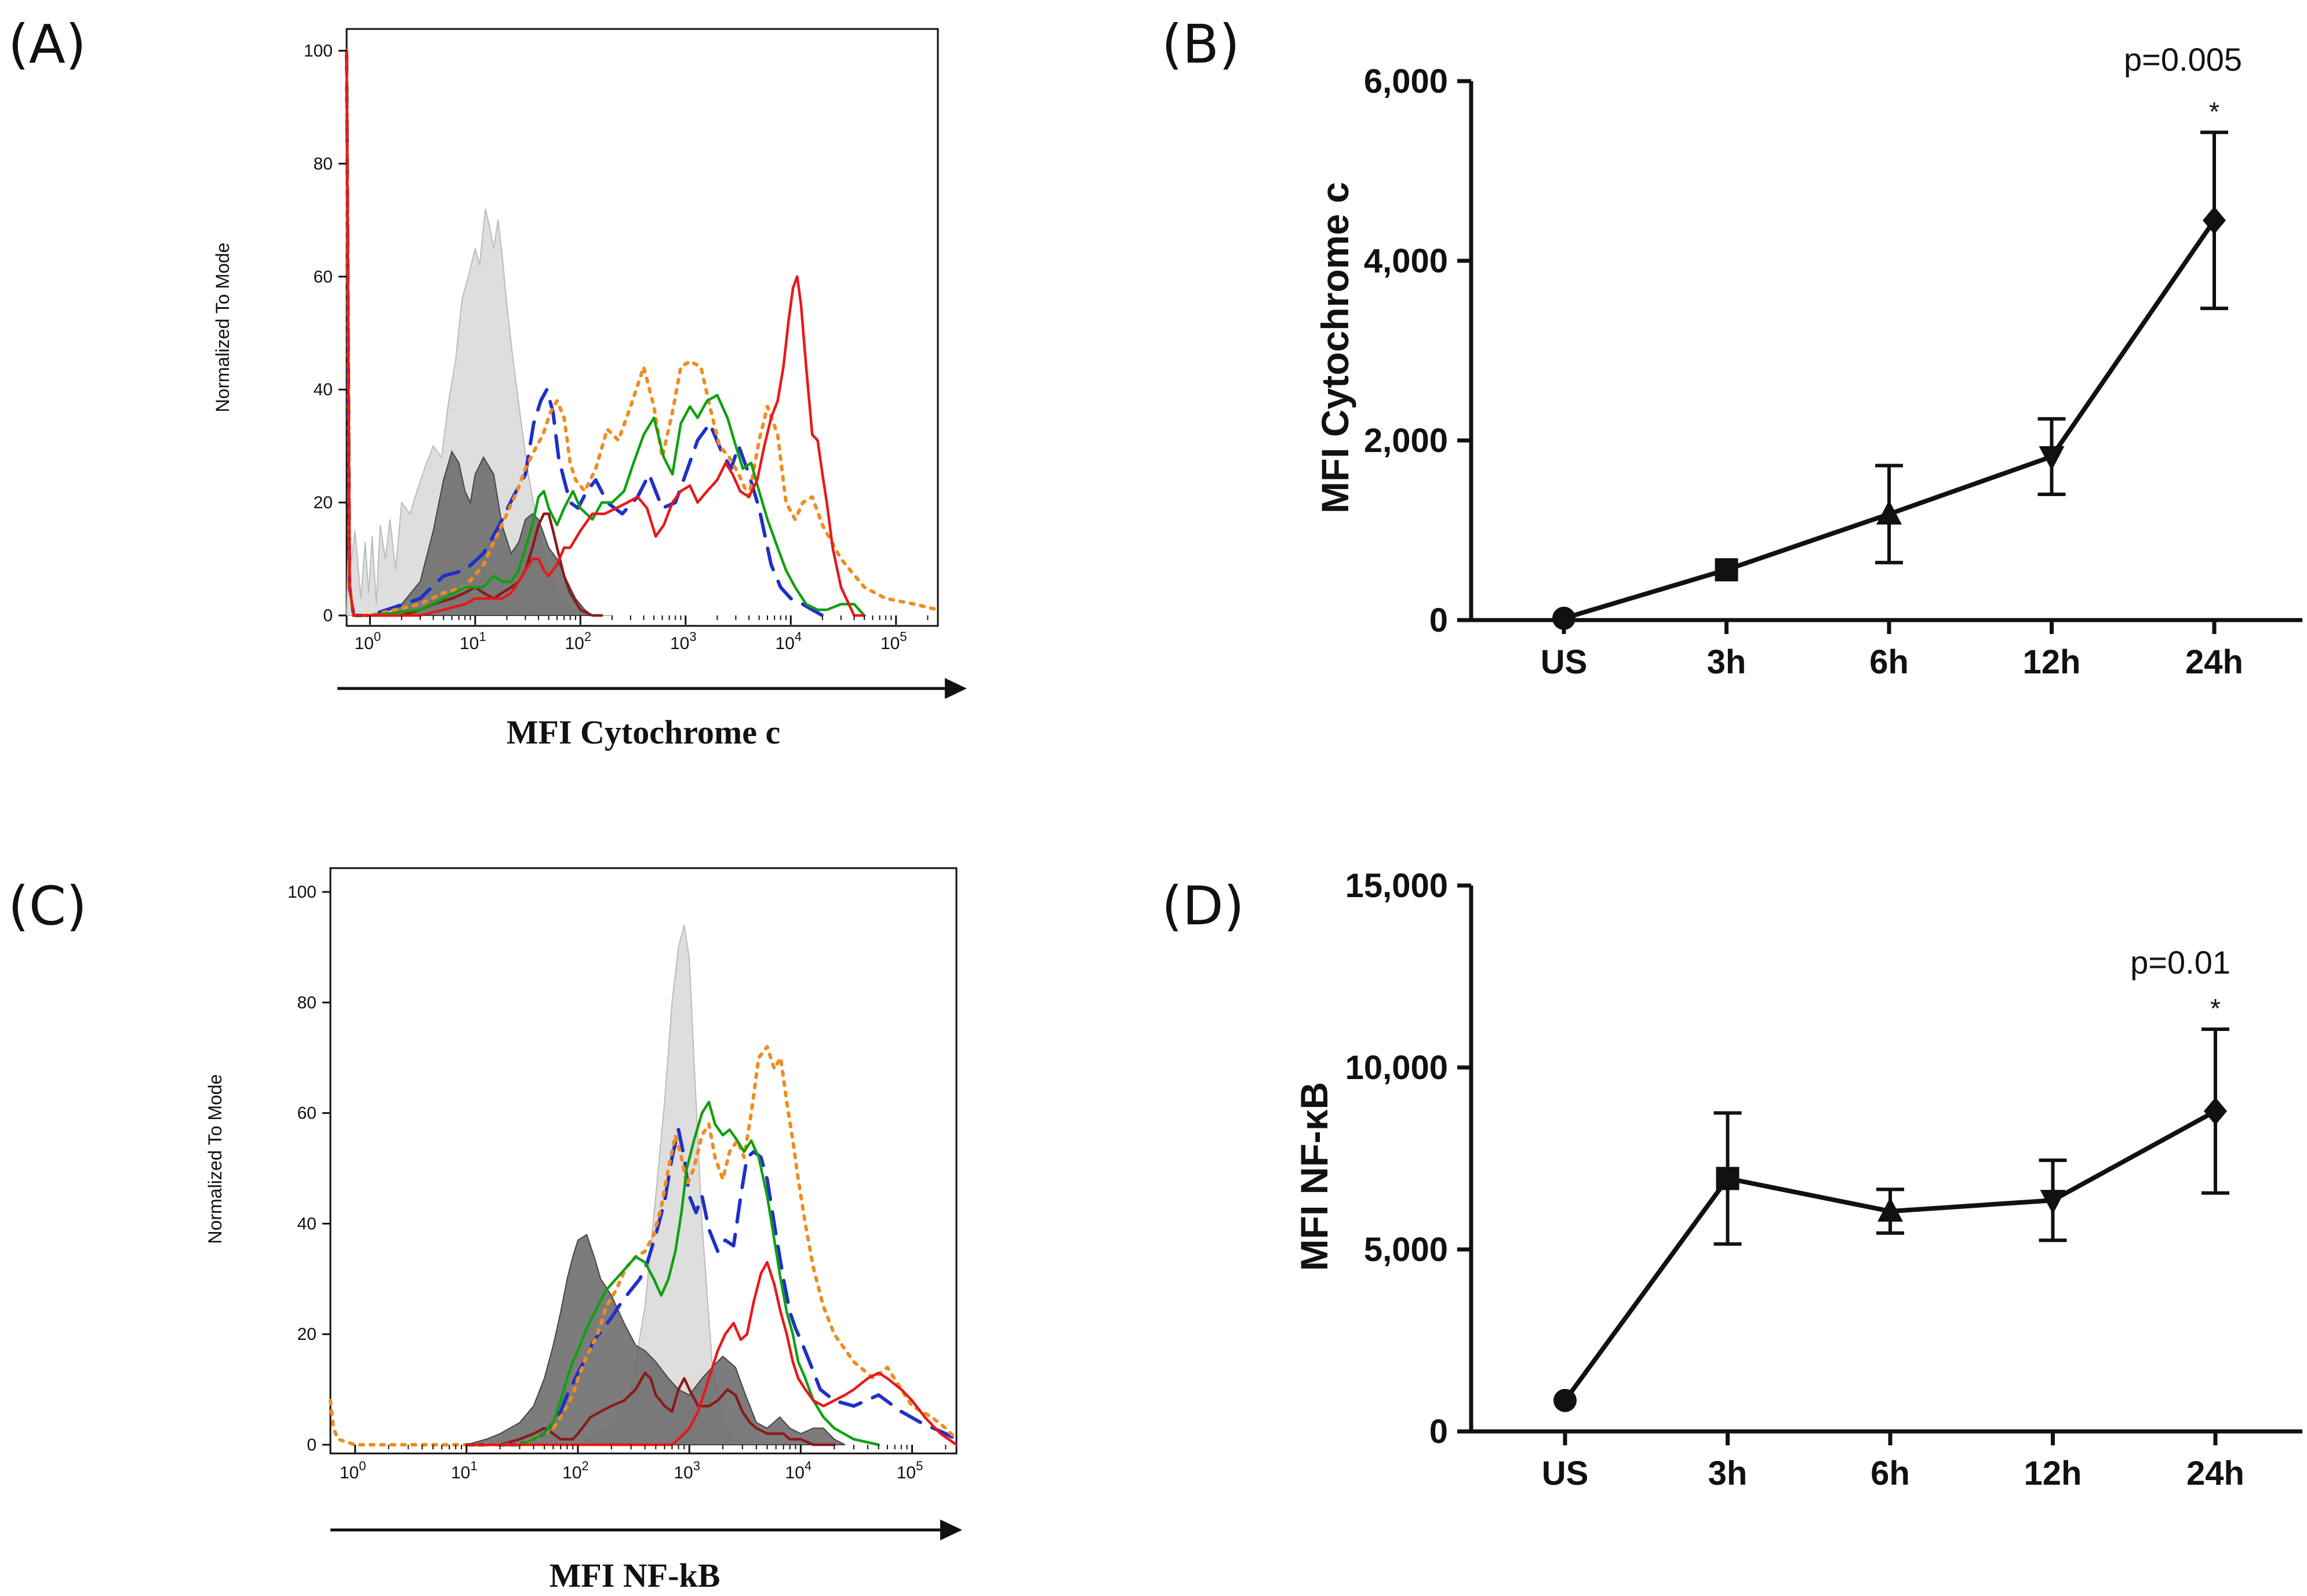 The width and height of the screenshot is (2307, 1596). What do you see at coordinates (1564, 618) in the screenshot?
I see `line-b-data-point-US` at bounding box center [1564, 618].